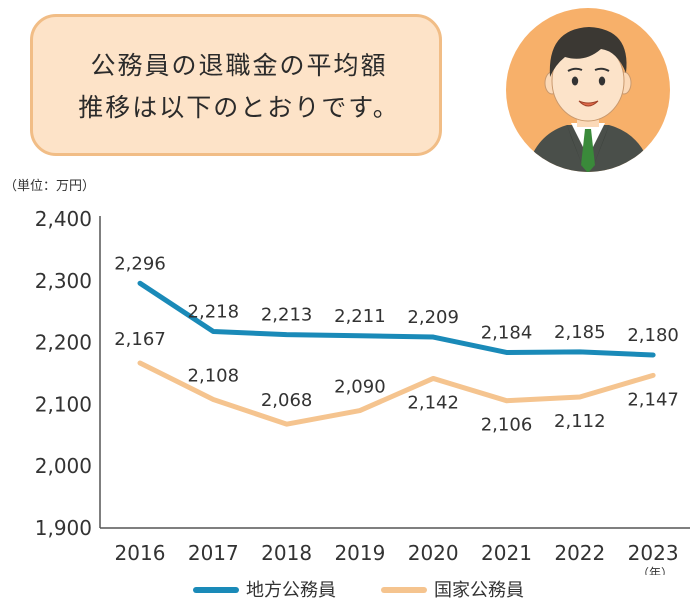 The width and height of the screenshot is (700, 611). Describe the element at coordinates (579, 553) in the screenshot. I see `x-tick-label: 2022` at that location.